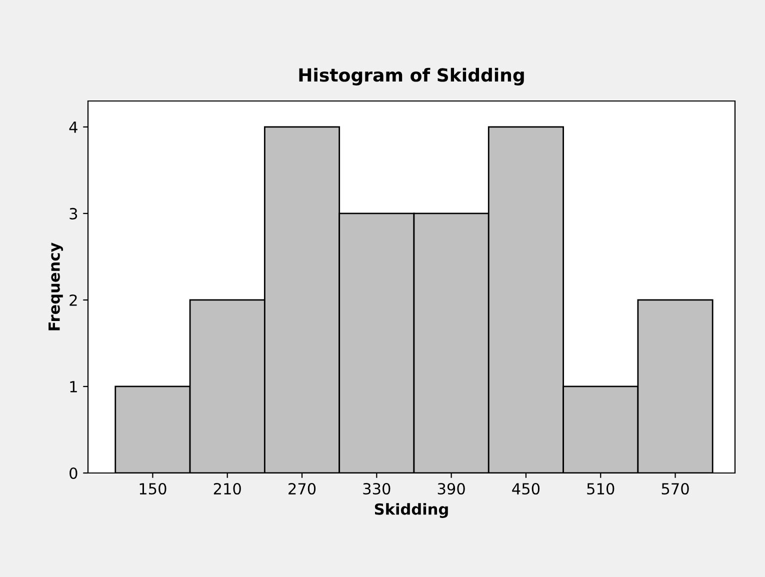 This screenshot has height=577, width=765. What do you see at coordinates (411, 77) in the screenshot?
I see `chart-title: Histogram of Skidding` at bounding box center [411, 77].